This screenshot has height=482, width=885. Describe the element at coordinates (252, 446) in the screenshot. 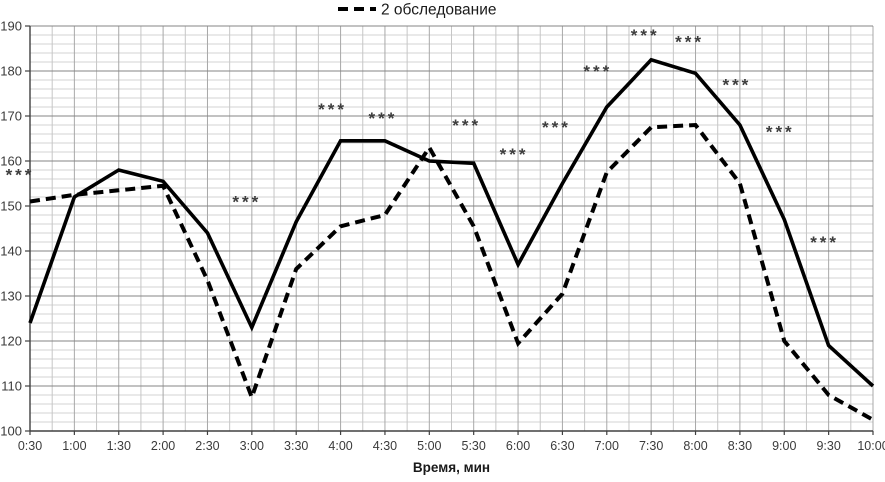

I see `x-tick-label: 3:00` at that location.